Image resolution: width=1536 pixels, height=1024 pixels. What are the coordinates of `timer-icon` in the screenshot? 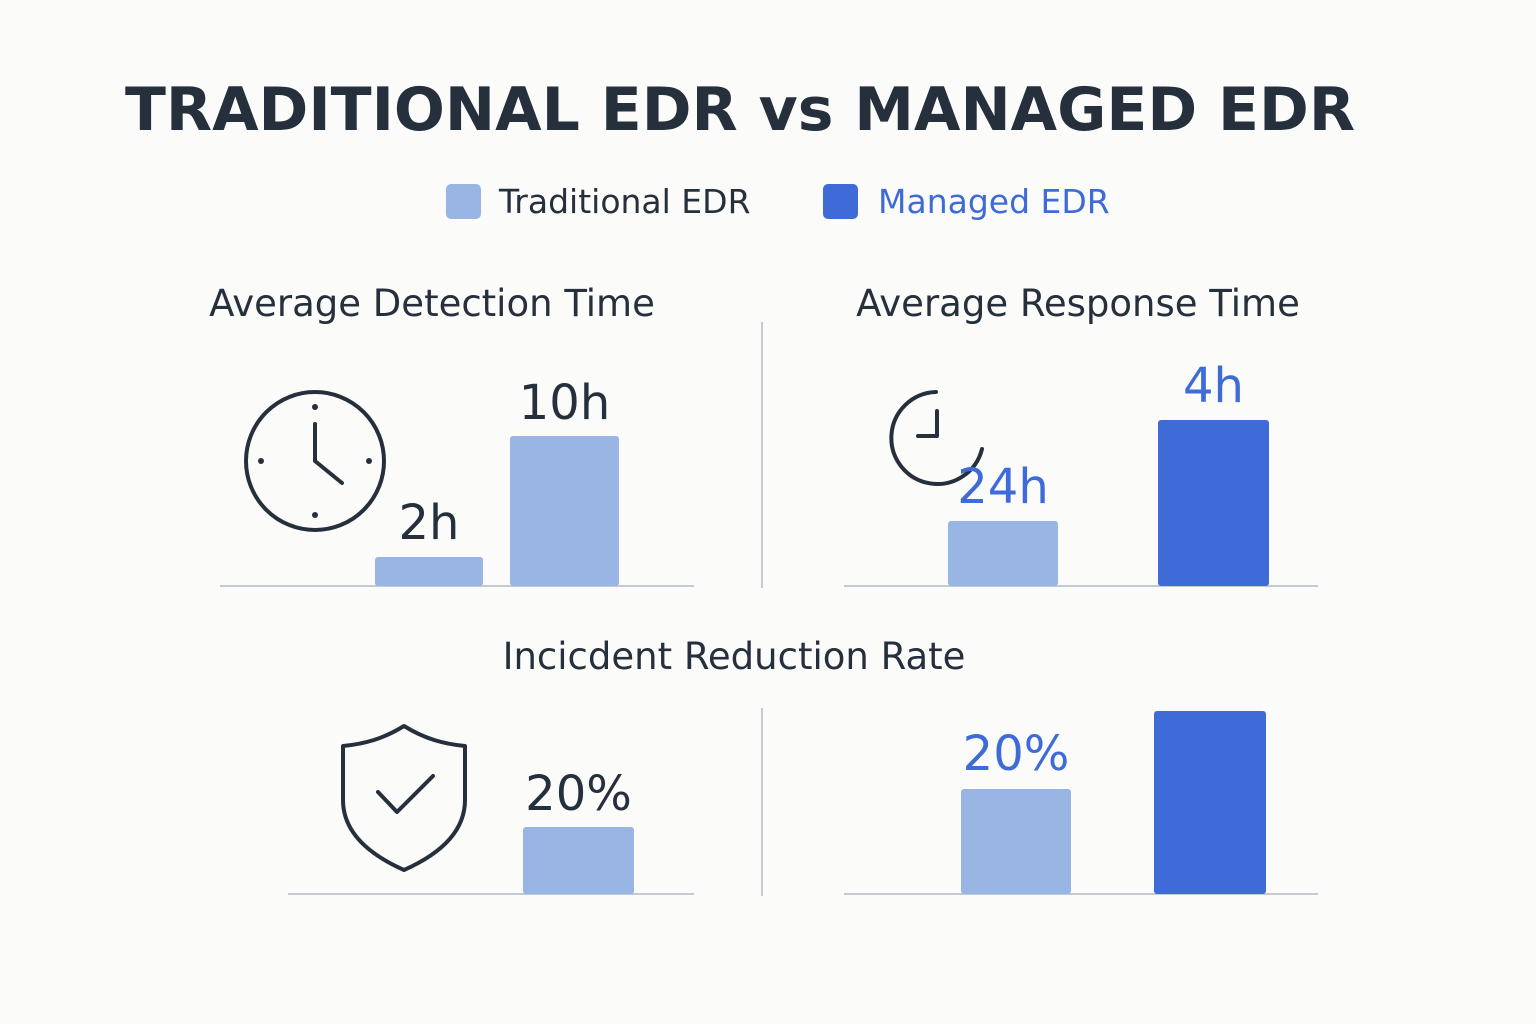 It's located at (936, 438).